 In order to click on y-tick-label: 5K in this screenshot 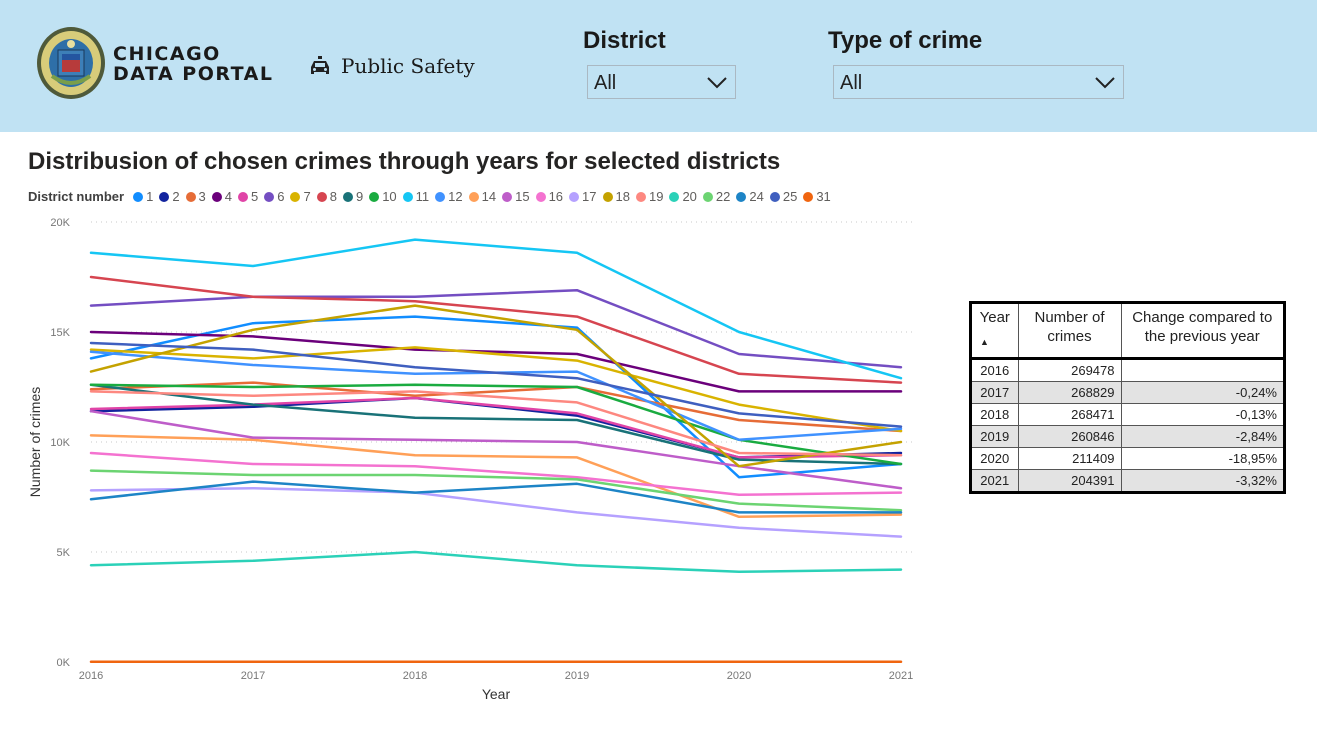, I will do `click(64, 553)`.